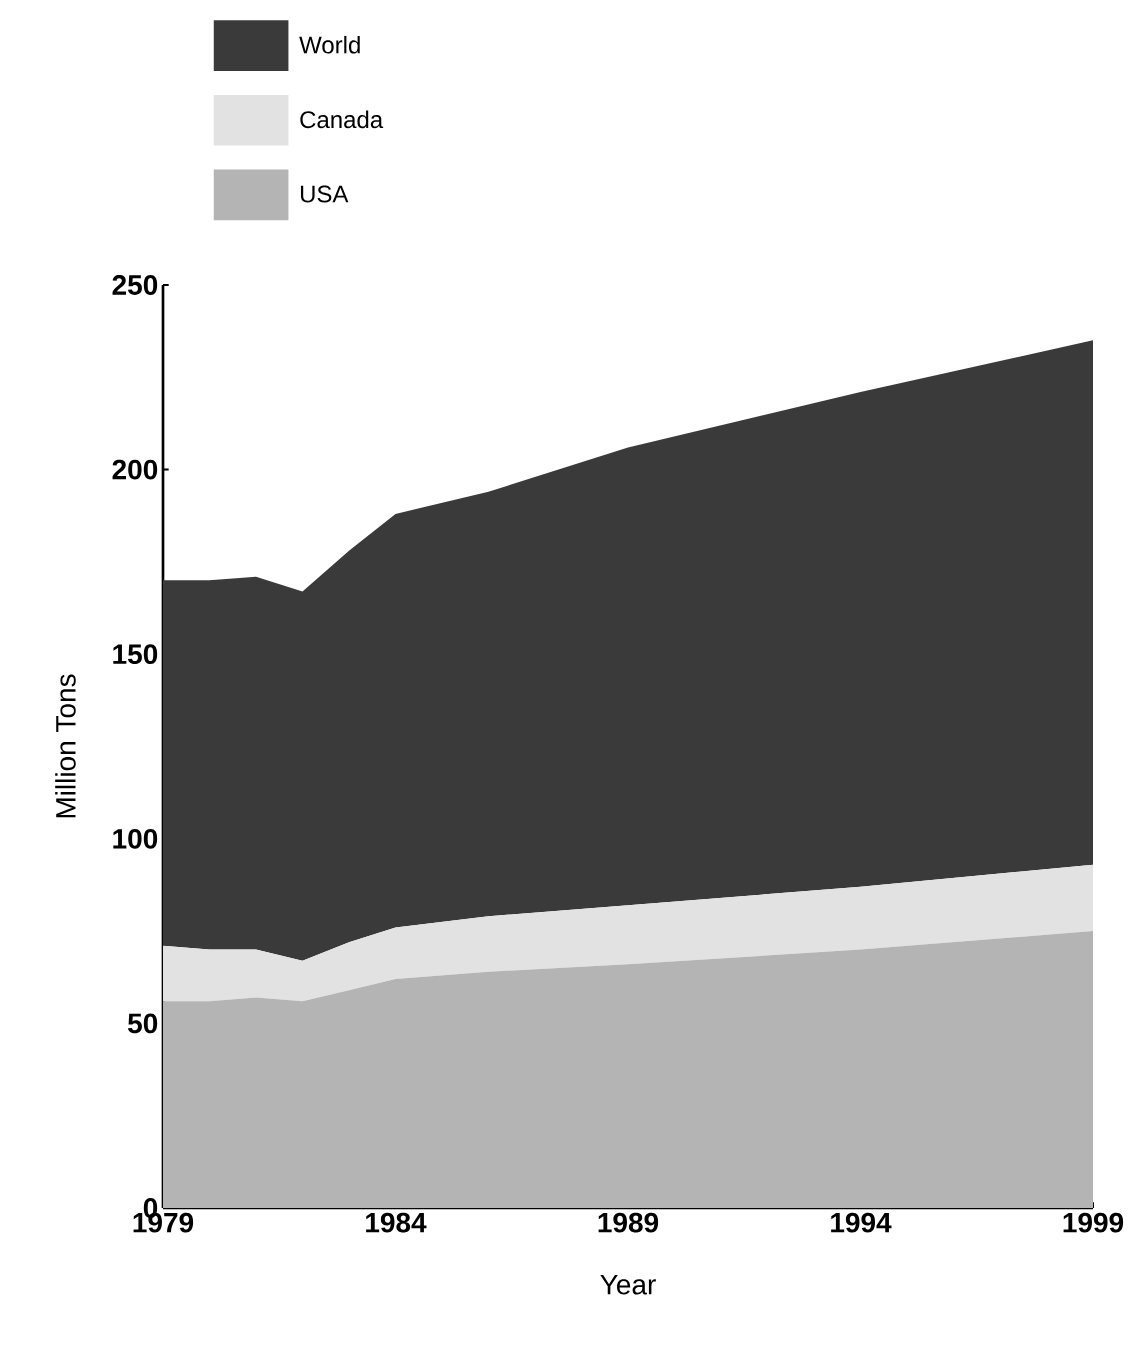 The width and height of the screenshot is (1133, 1346). What do you see at coordinates (628, 1285) in the screenshot?
I see `x-axis-title: Year` at bounding box center [628, 1285].